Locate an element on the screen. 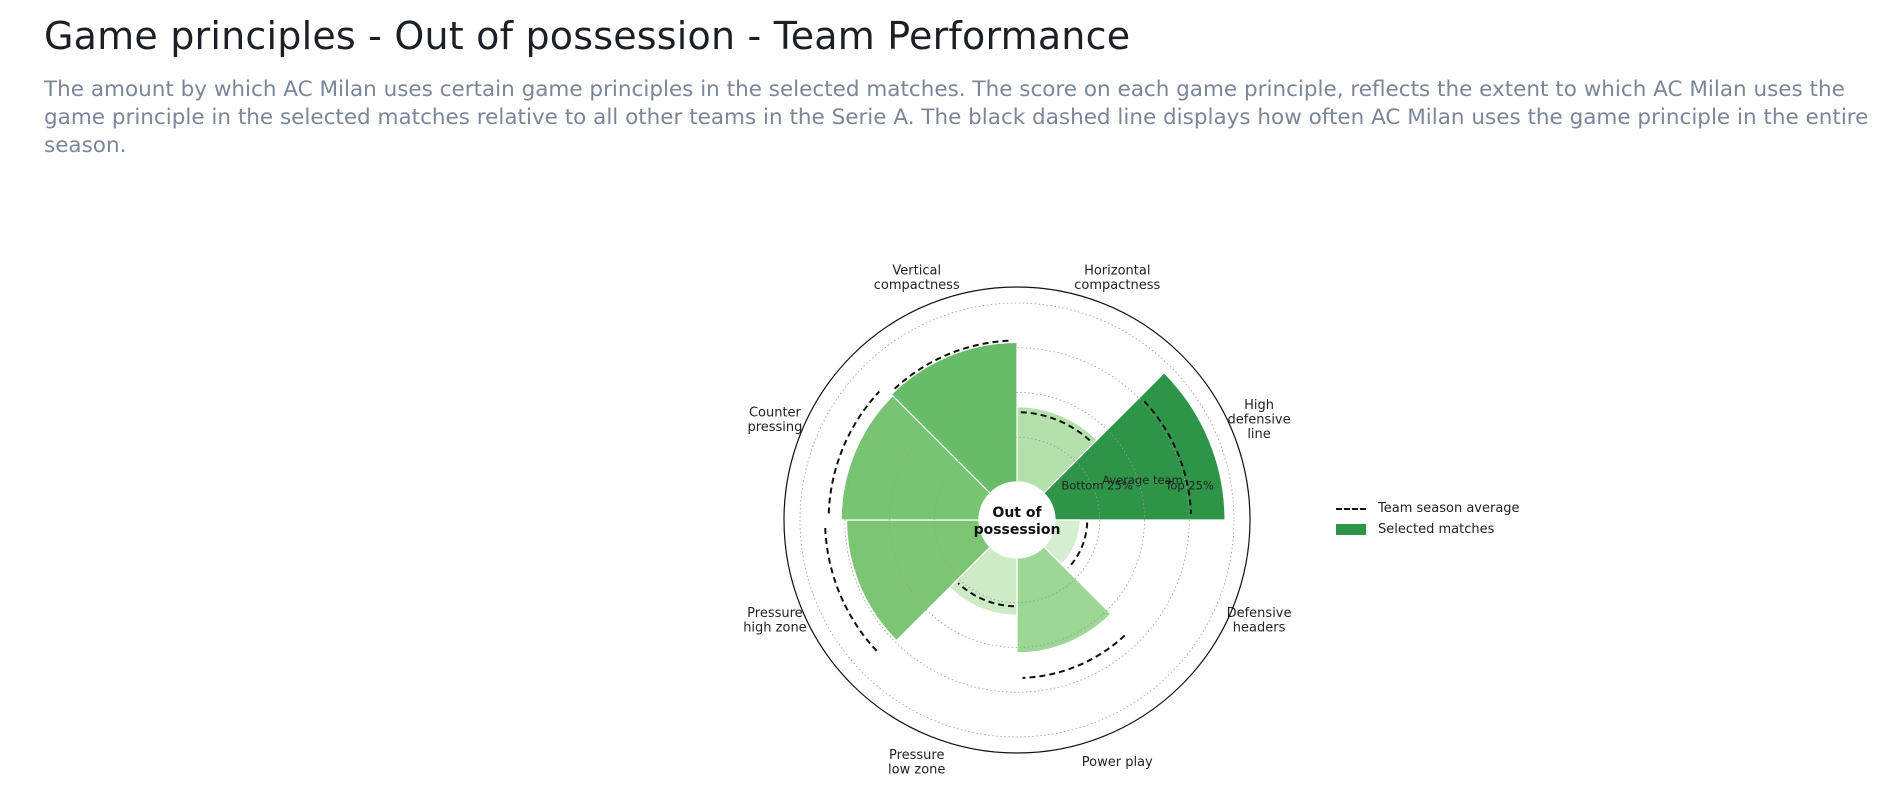 The width and height of the screenshot is (1890, 798). legend-item-season-average: Team season average is located at coordinates (1428, 508).